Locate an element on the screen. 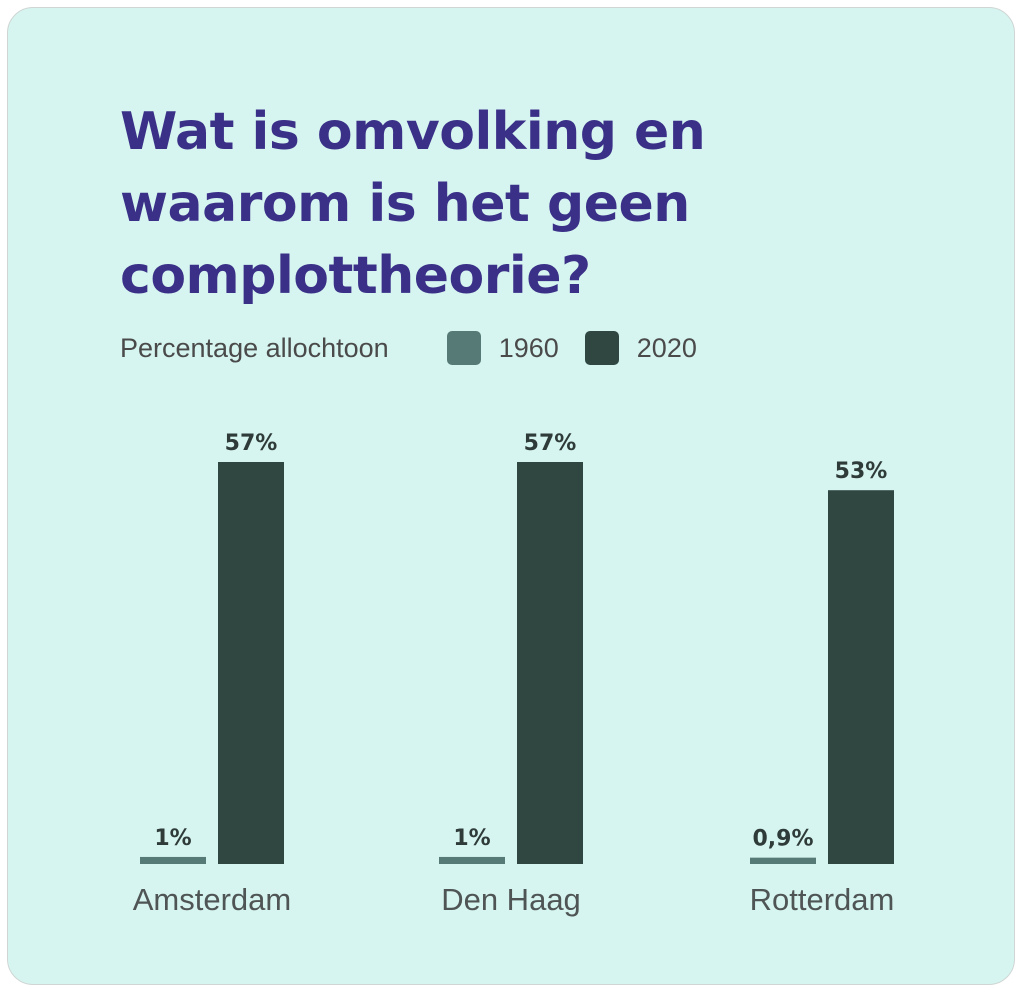  bar-amsterdam-1960 is located at coordinates (173, 860).